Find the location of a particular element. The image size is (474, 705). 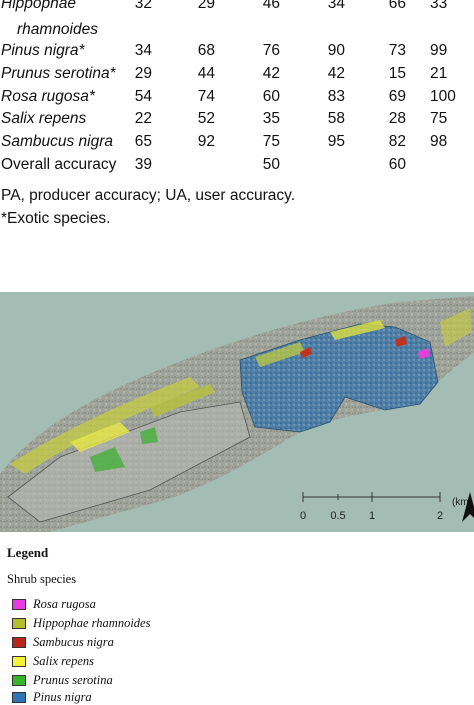

table-cell: 73 is located at coordinates (397, 50).